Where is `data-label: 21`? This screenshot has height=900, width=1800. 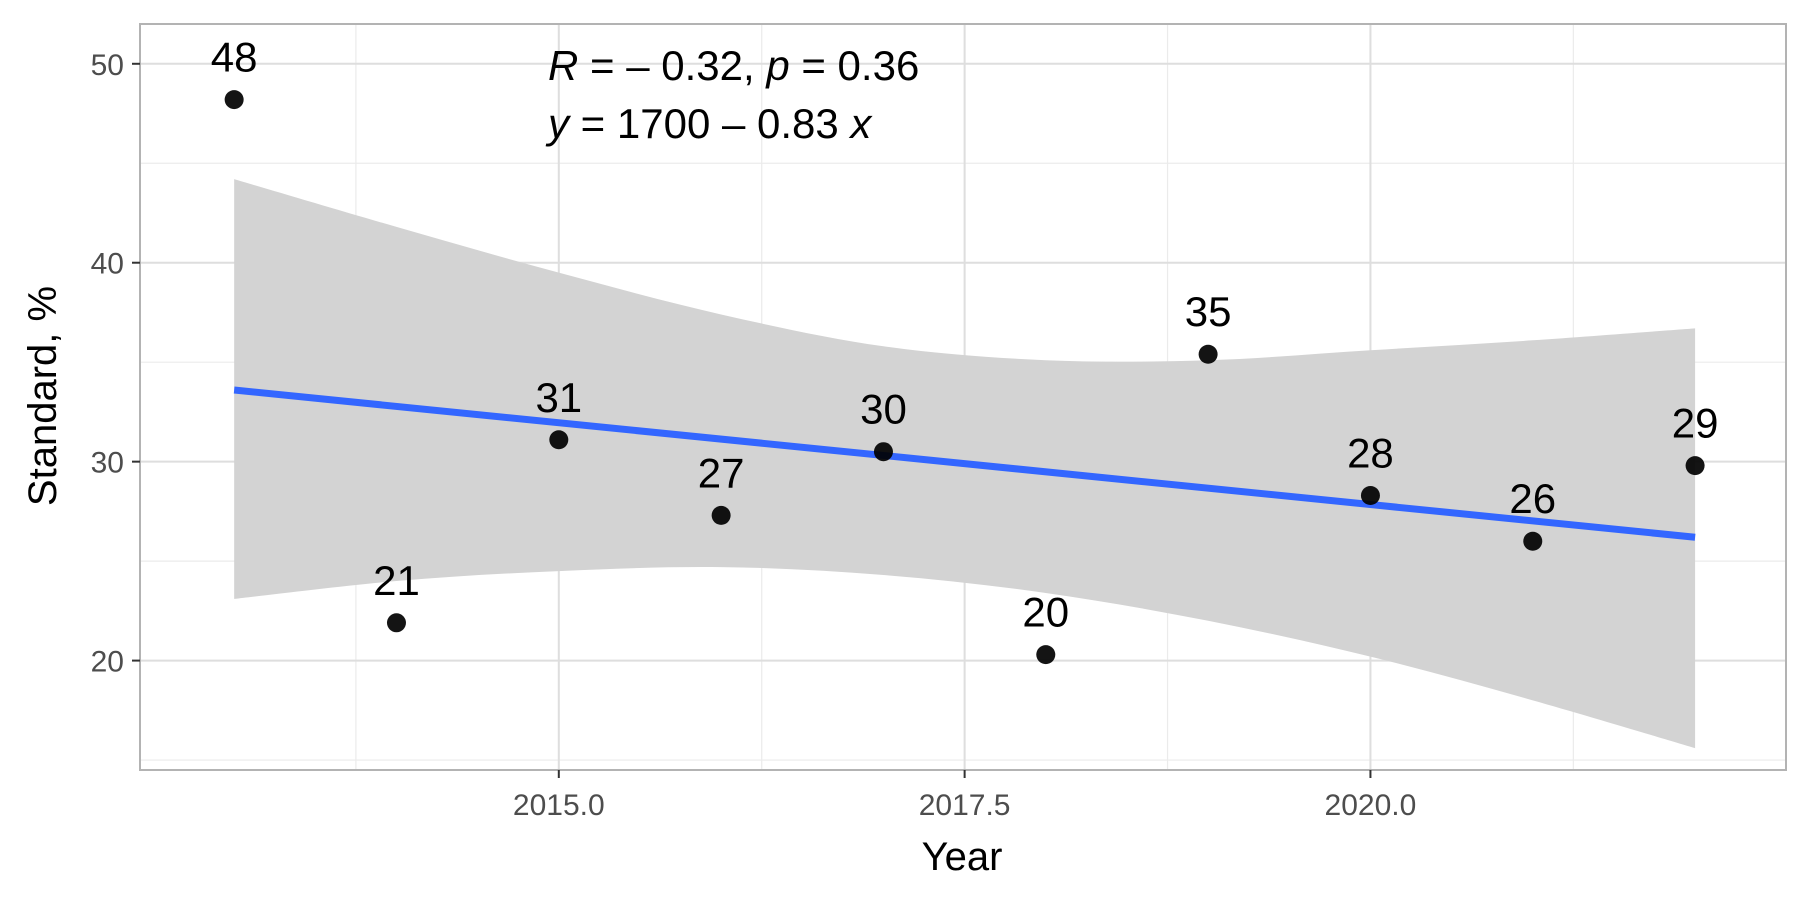 data-label: 21 is located at coordinates (396, 580).